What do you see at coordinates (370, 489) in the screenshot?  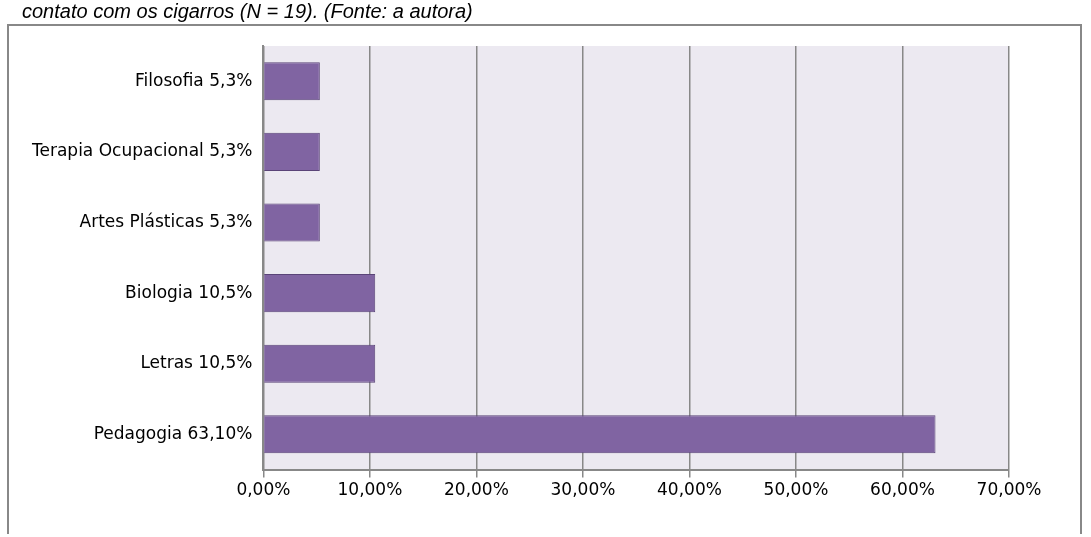 I see `x-tick-label: 10,00%` at bounding box center [370, 489].